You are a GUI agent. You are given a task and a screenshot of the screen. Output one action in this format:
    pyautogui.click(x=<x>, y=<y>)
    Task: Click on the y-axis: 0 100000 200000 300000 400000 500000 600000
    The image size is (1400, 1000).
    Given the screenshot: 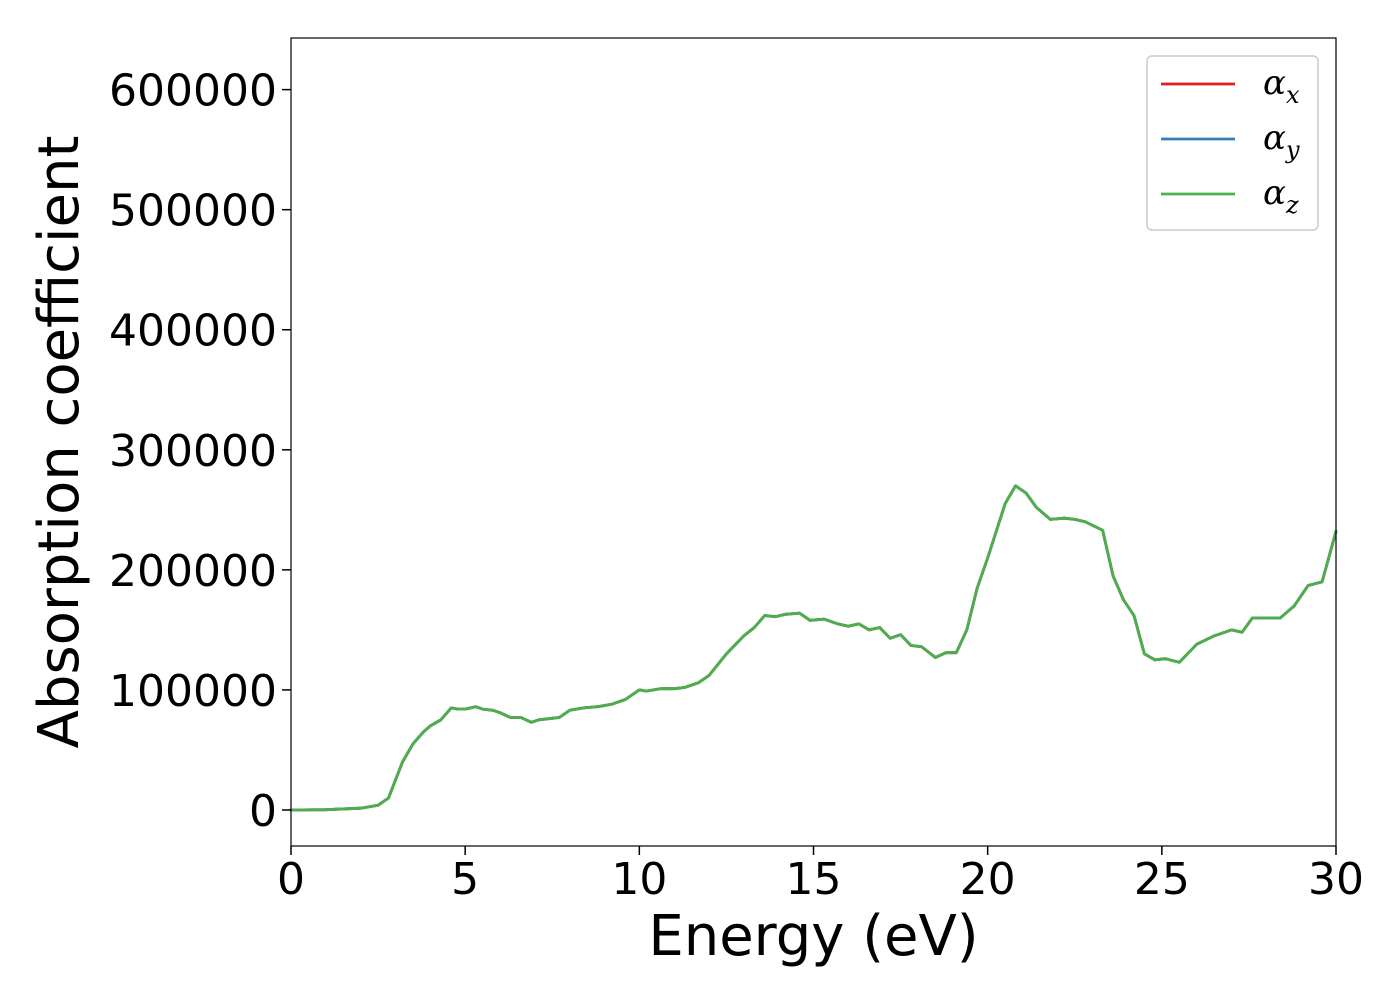 What is the action you would take?
    pyautogui.click(x=200, y=451)
    